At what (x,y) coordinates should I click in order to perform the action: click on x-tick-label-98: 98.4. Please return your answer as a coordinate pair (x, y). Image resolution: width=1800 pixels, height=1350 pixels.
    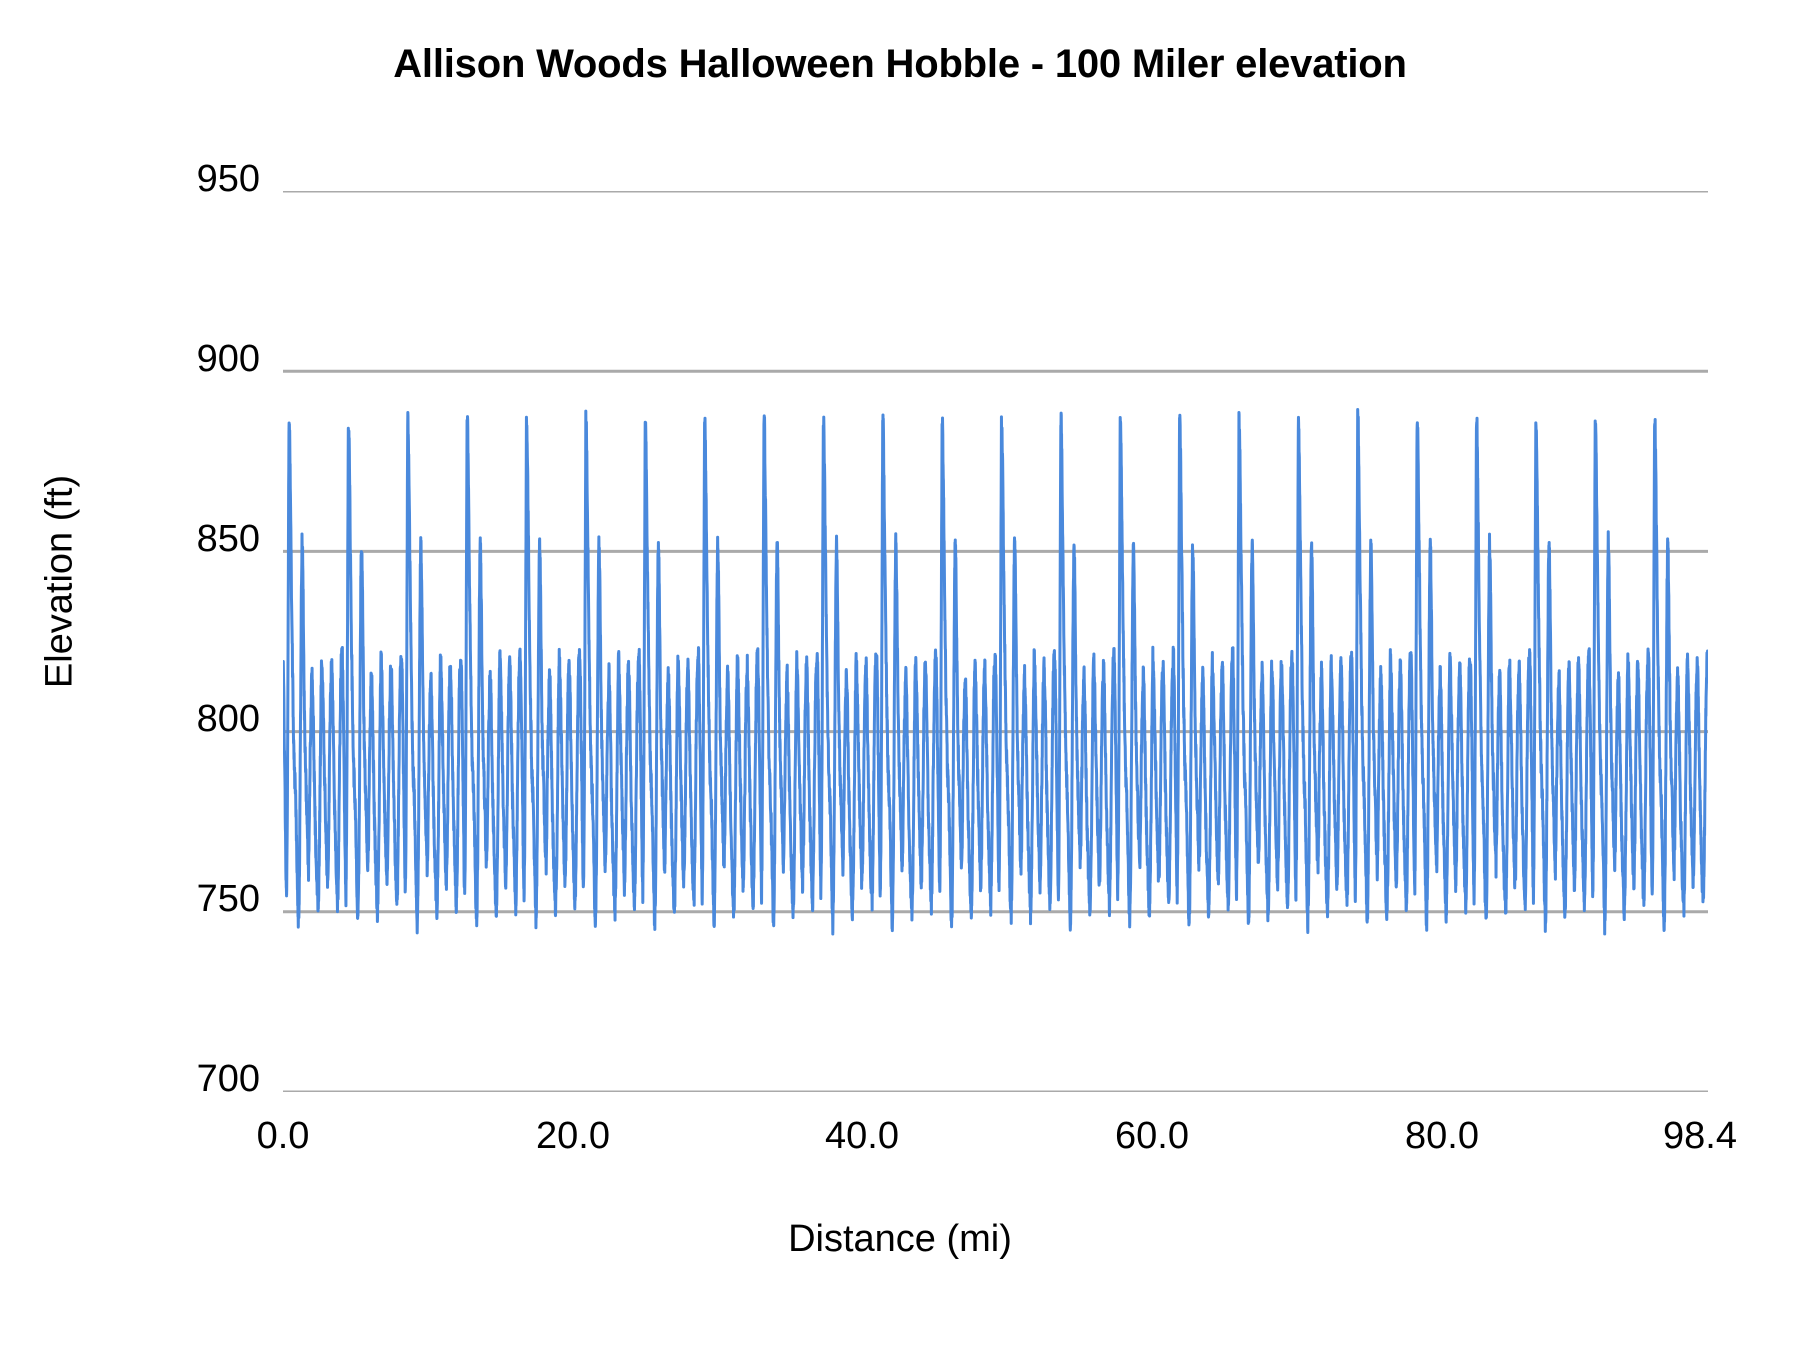
    Looking at the image, I should click on (1700, 1136).